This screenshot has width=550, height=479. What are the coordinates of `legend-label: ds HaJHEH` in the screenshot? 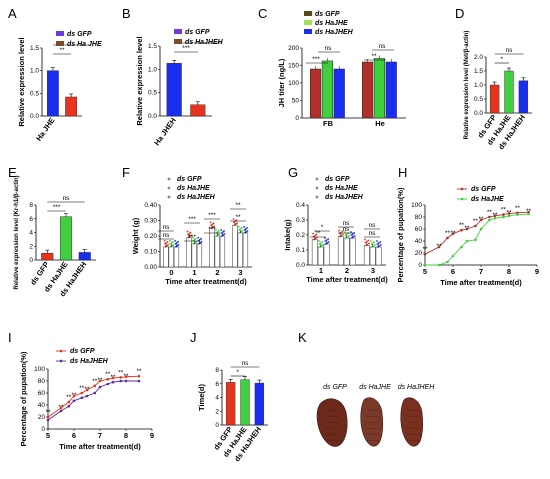 It's located at (89, 361).